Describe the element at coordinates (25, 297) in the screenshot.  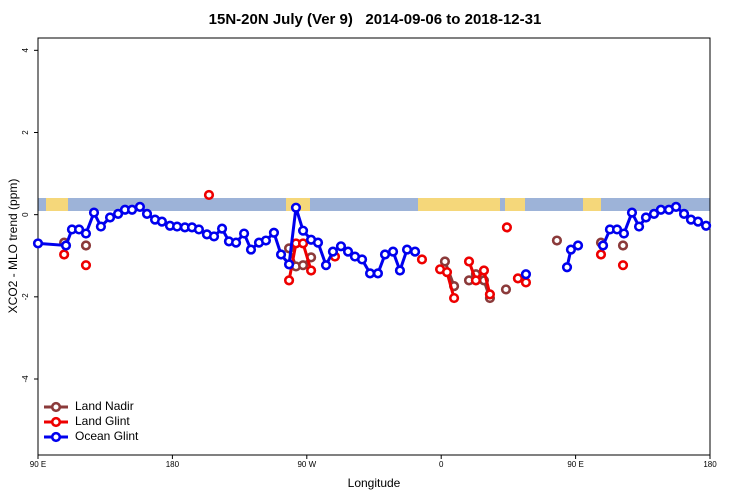
I see `y-tick-label: -2` at that location.